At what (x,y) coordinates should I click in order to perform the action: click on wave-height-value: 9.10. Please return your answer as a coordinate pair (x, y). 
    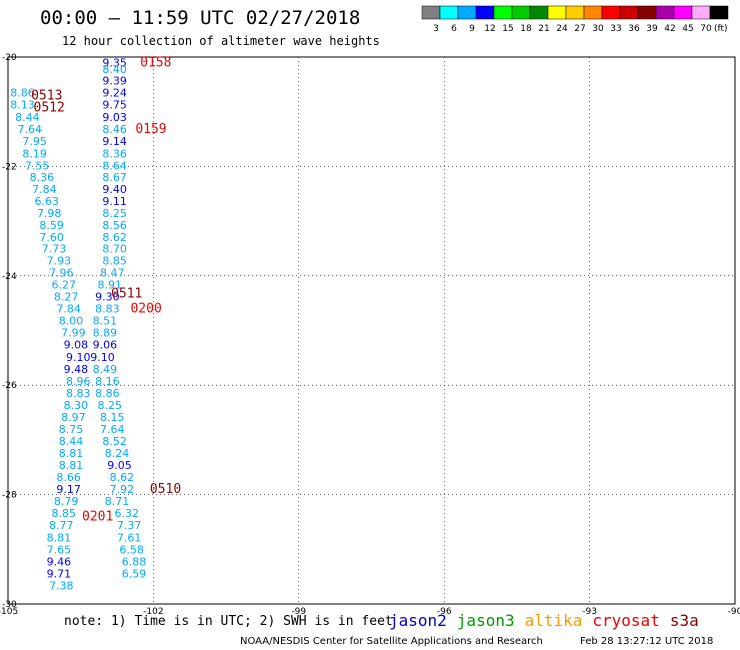
    Looking at the image, I should click on (78, 357).